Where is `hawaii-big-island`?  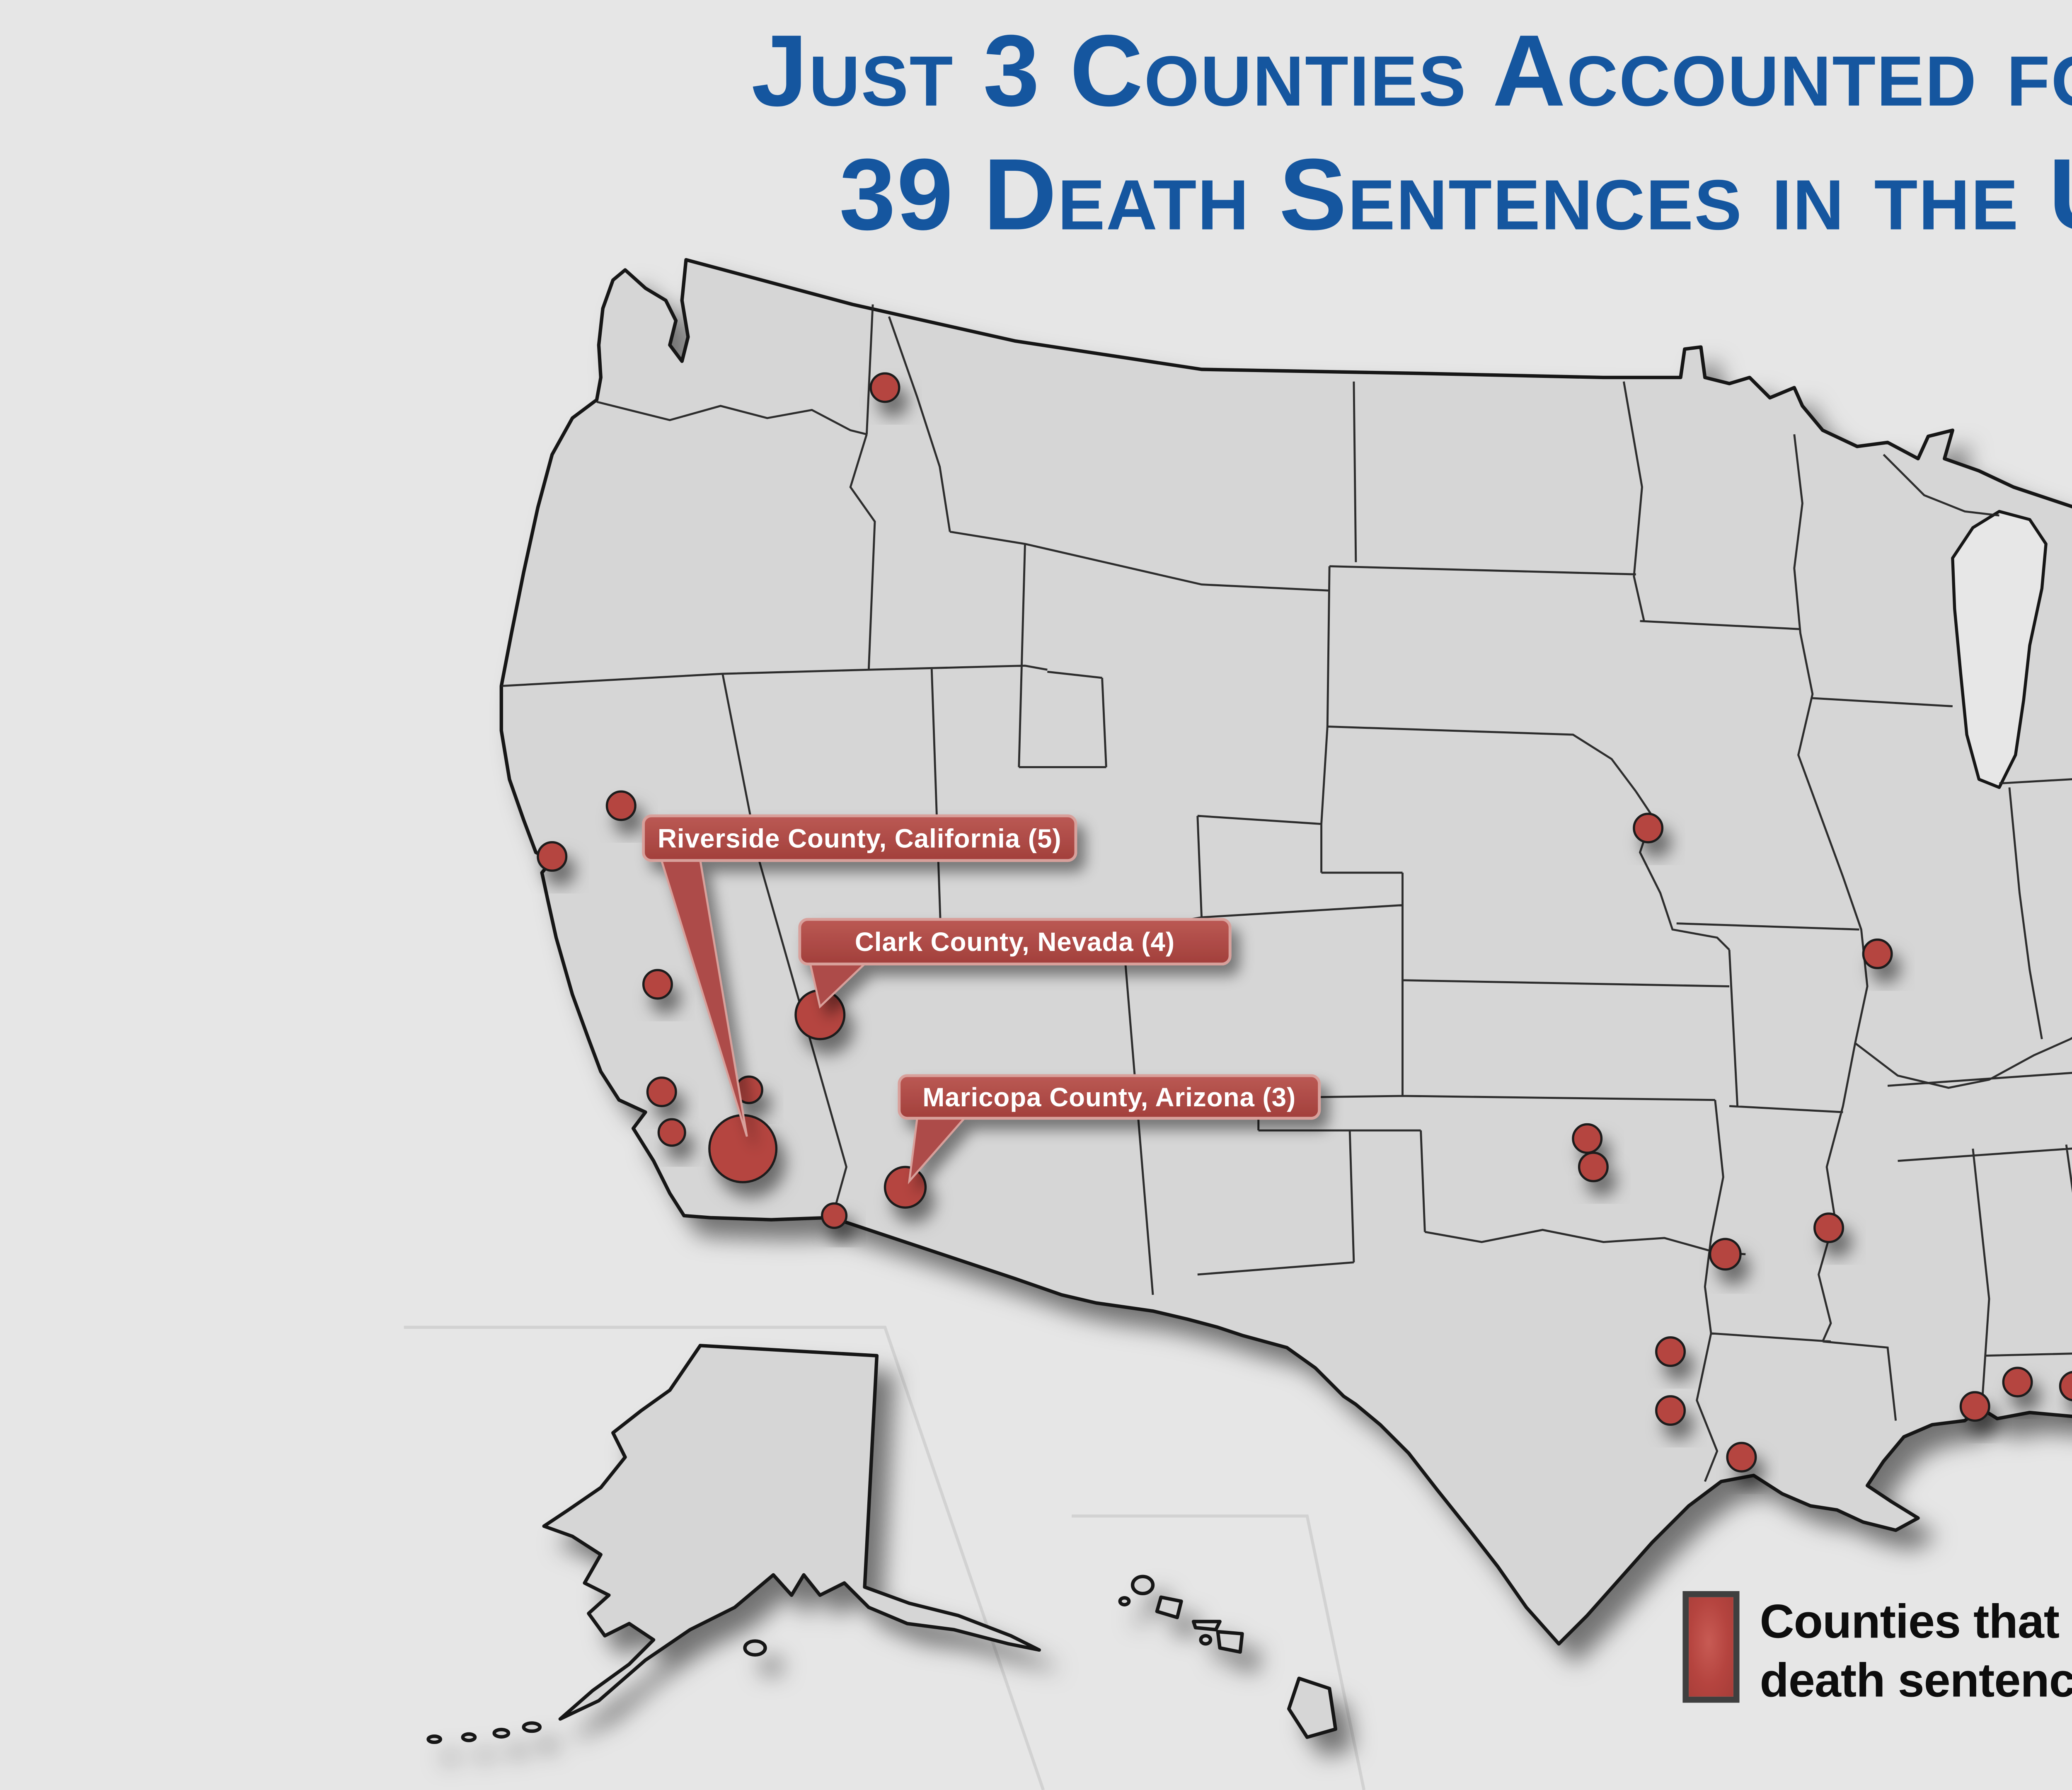 hawaii-big-island is located at coordinates (1312, 1707).